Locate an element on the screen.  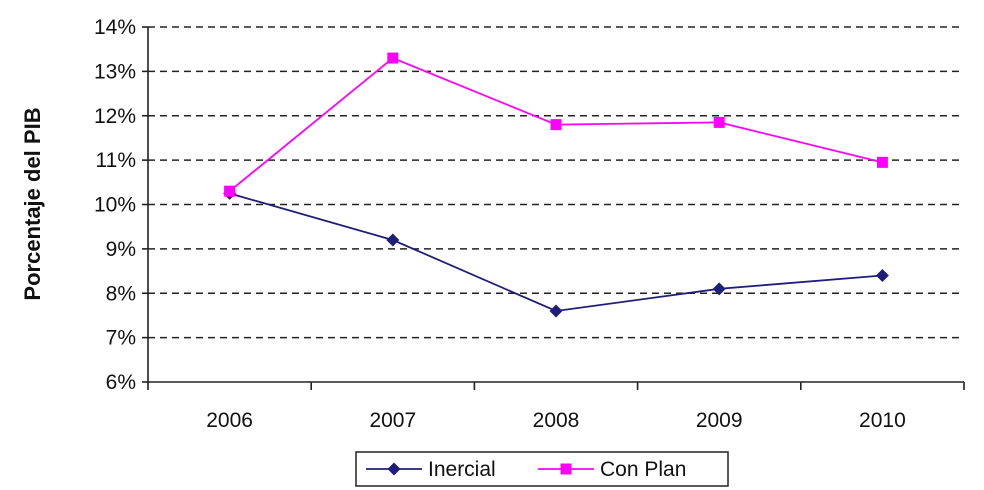
x-tick-label: 2009 is located at coordinates (719, 420).